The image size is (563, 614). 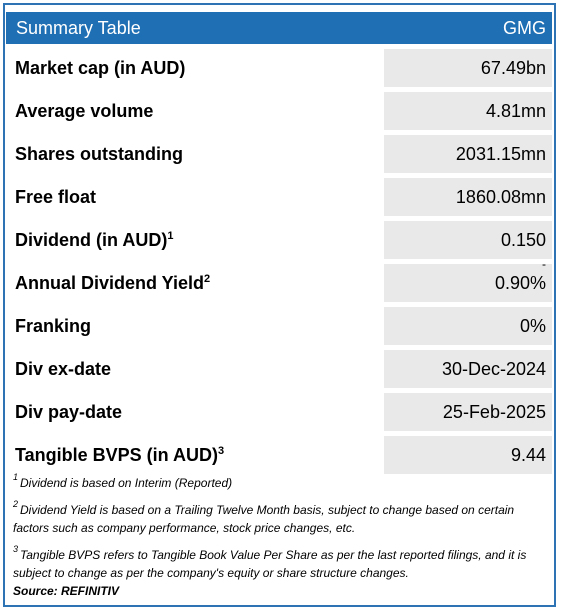 What do you see at coordinates (468, 412) in the screenshot?
I see `row-value: 25-Feb-2025` at bounding box center [468, 412].